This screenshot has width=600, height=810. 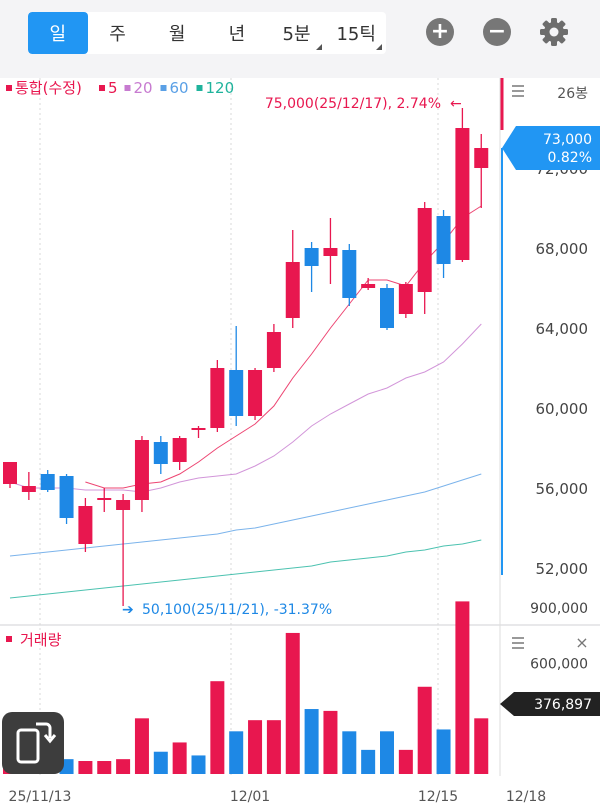 What do you see at coordinates (562, 489) in the screenshot?
I see `price-tick-label: 56,000` at bounding box center [562, 489].